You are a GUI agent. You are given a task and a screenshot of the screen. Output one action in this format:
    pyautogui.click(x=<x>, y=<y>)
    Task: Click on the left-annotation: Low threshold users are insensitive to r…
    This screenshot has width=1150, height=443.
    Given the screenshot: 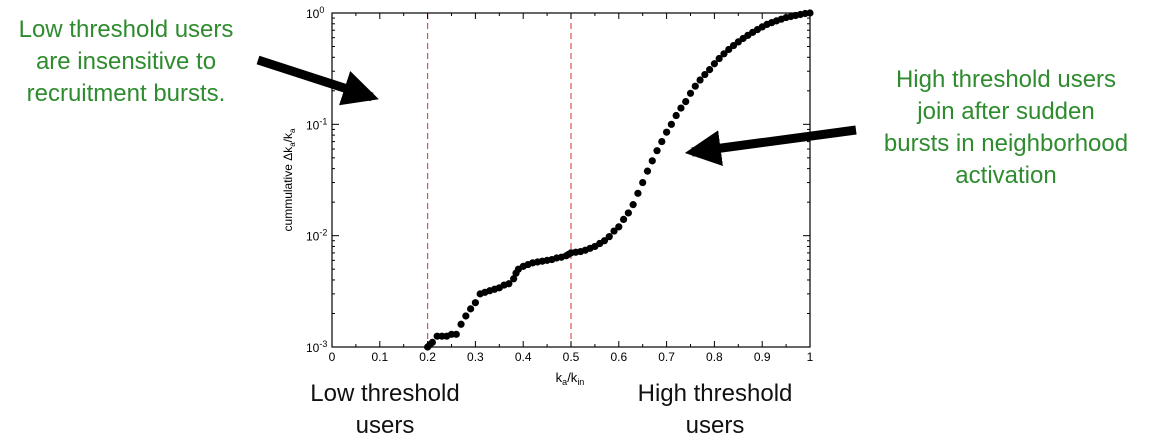 What is the action you would take?
    pyautogui.click(x=126, y=62)
    